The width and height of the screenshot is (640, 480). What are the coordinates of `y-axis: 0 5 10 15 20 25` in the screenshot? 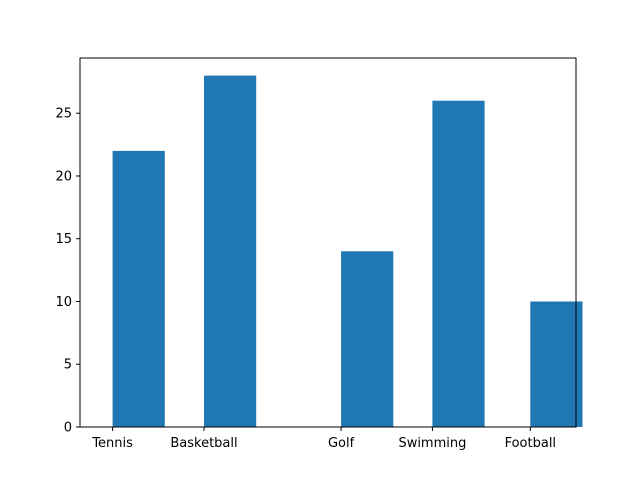 It's located at (67, 271).